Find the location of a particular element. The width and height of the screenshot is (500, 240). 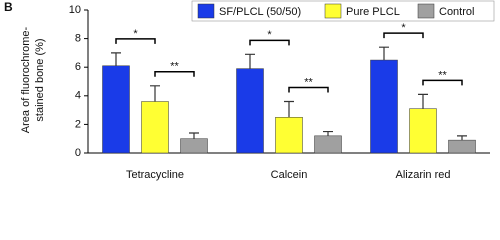

x-tick-label: Alizarin red is located at coordinates (422, 175).